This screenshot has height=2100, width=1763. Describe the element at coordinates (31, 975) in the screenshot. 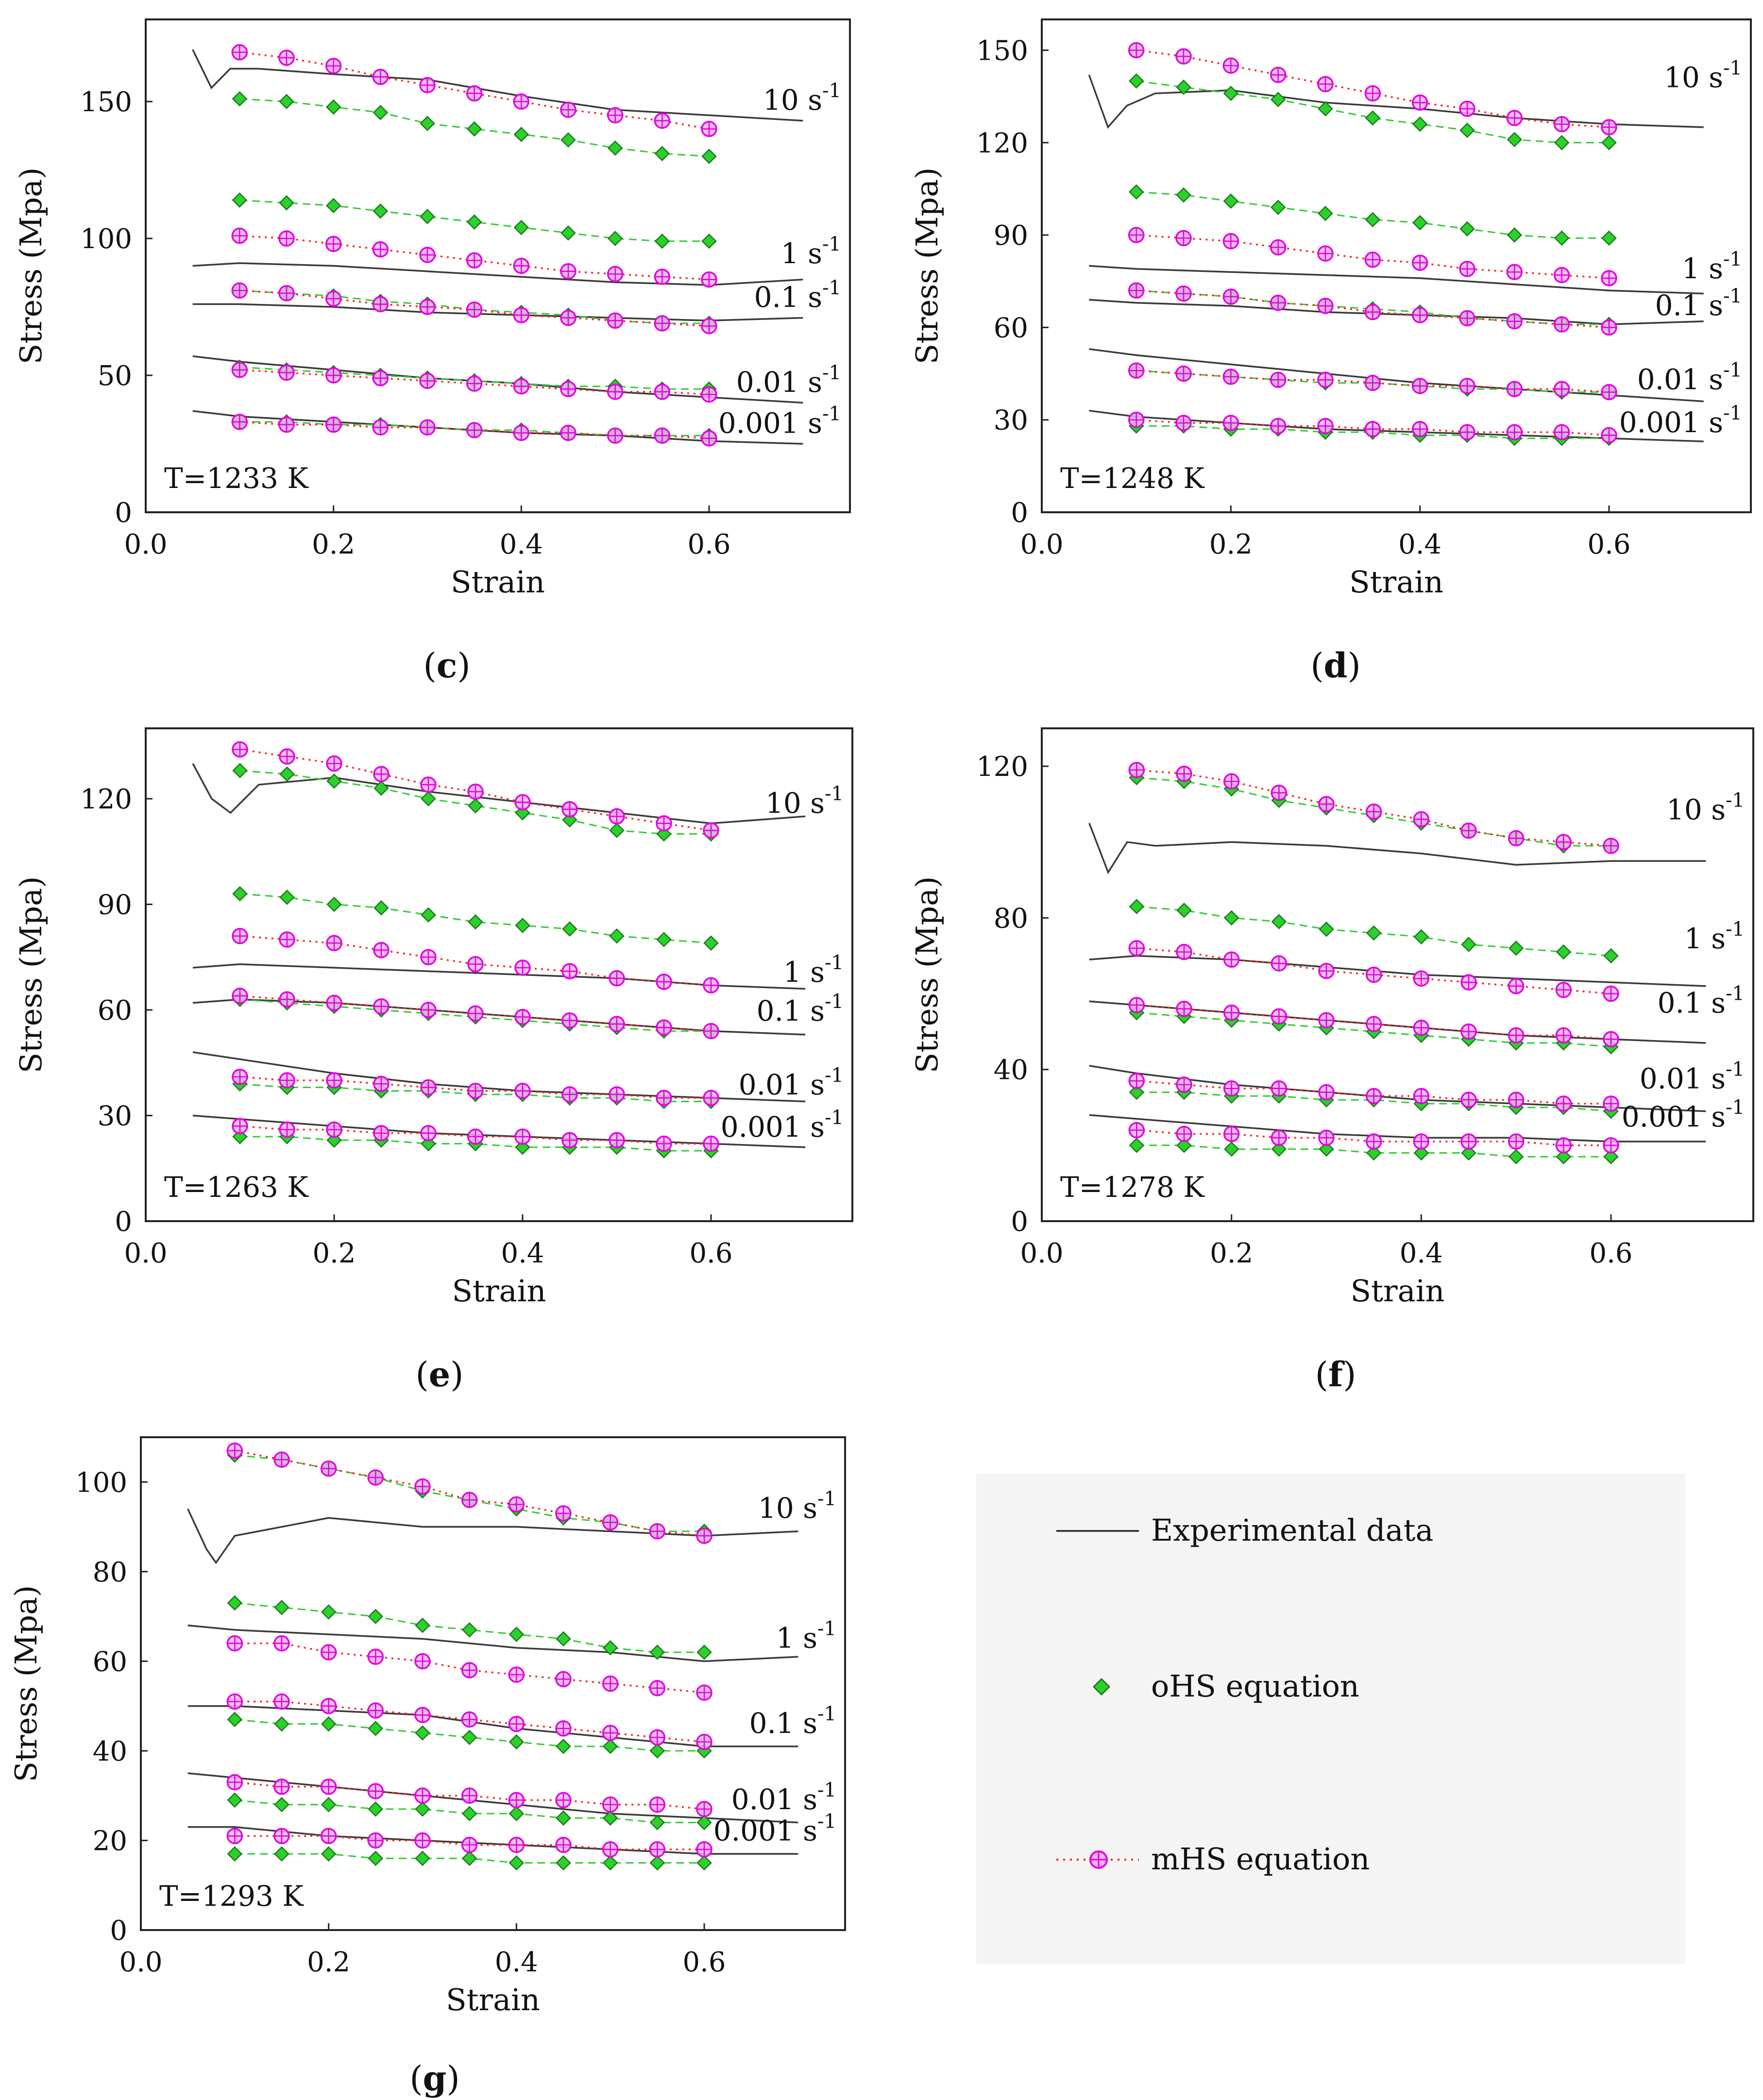

I see `y-axis-title: Stress (Mpa)` at that location.